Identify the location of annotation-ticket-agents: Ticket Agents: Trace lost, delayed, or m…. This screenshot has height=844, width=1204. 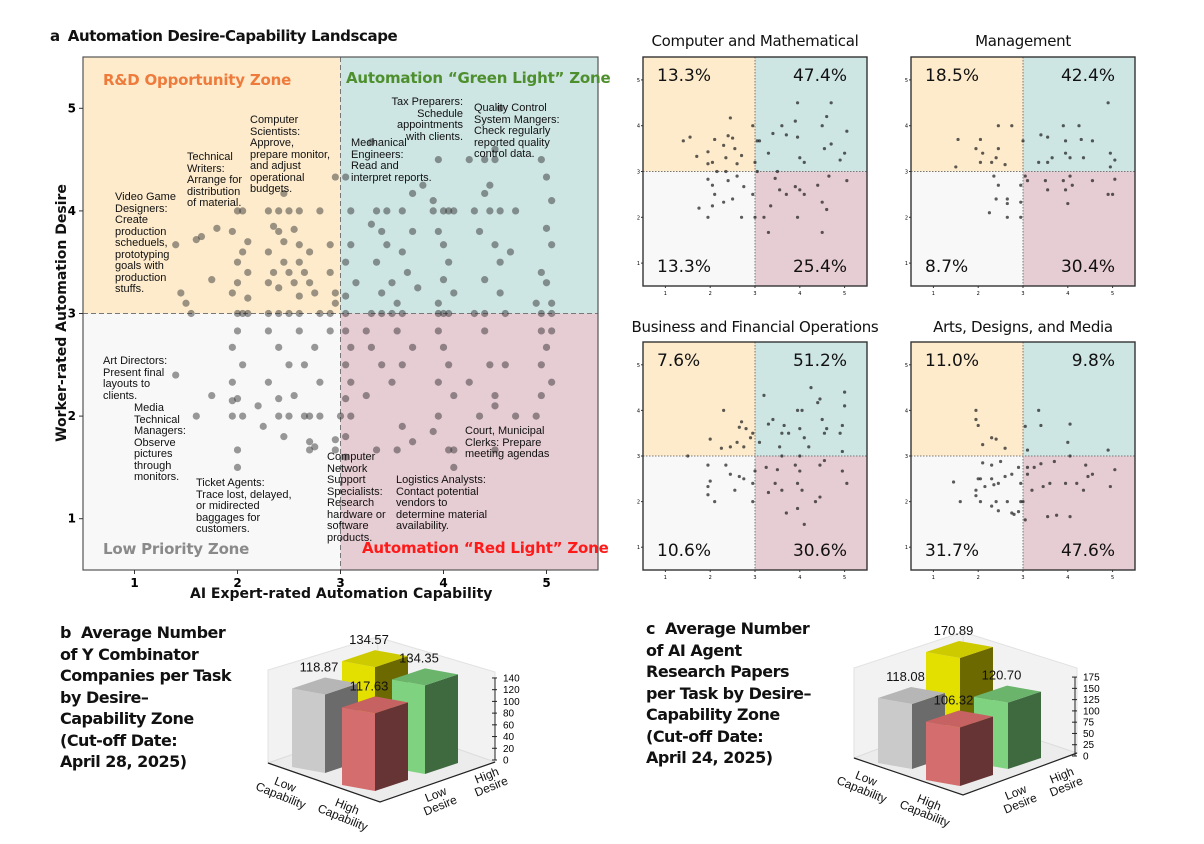
(244, 506).